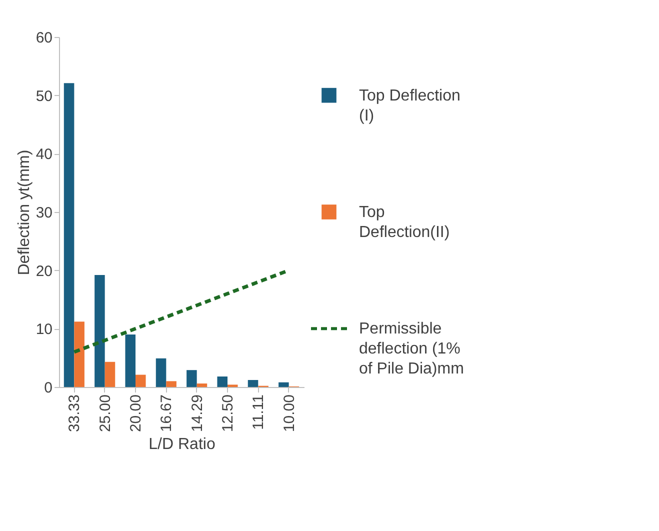 This screenshot has width=659, height=531. I want to click on y-tick-label: 20, so click(44, 271).